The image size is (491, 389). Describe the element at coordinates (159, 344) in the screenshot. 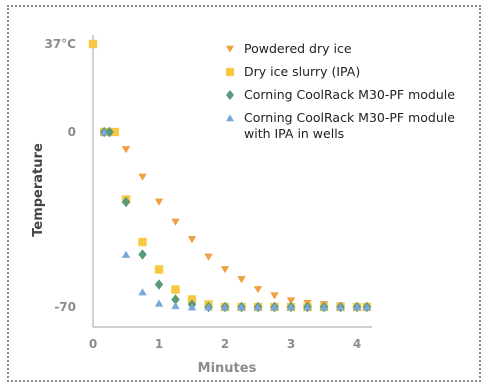

I see `x-tick-label: 1` at that location.